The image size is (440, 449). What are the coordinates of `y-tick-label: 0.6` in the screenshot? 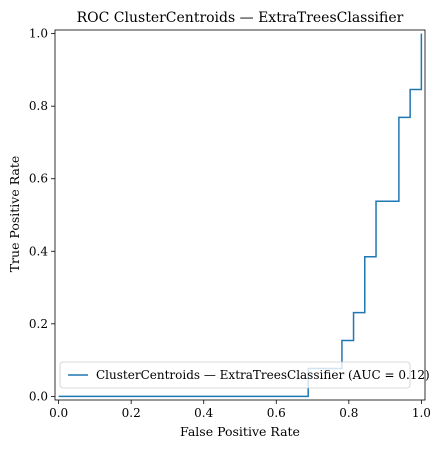 It's located at (38, 179).